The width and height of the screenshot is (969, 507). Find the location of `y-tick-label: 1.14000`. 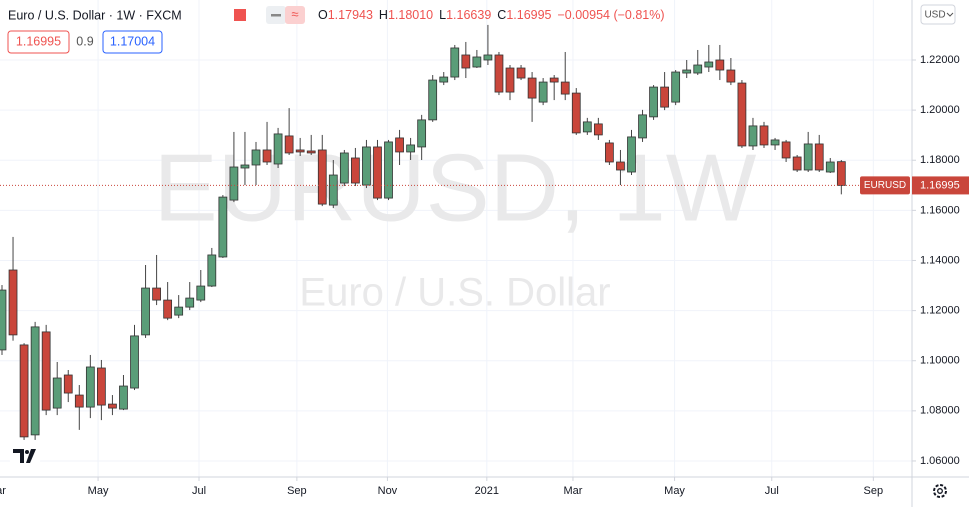

y-tick-label: 1.14000 is located at coordinates (940, 260).